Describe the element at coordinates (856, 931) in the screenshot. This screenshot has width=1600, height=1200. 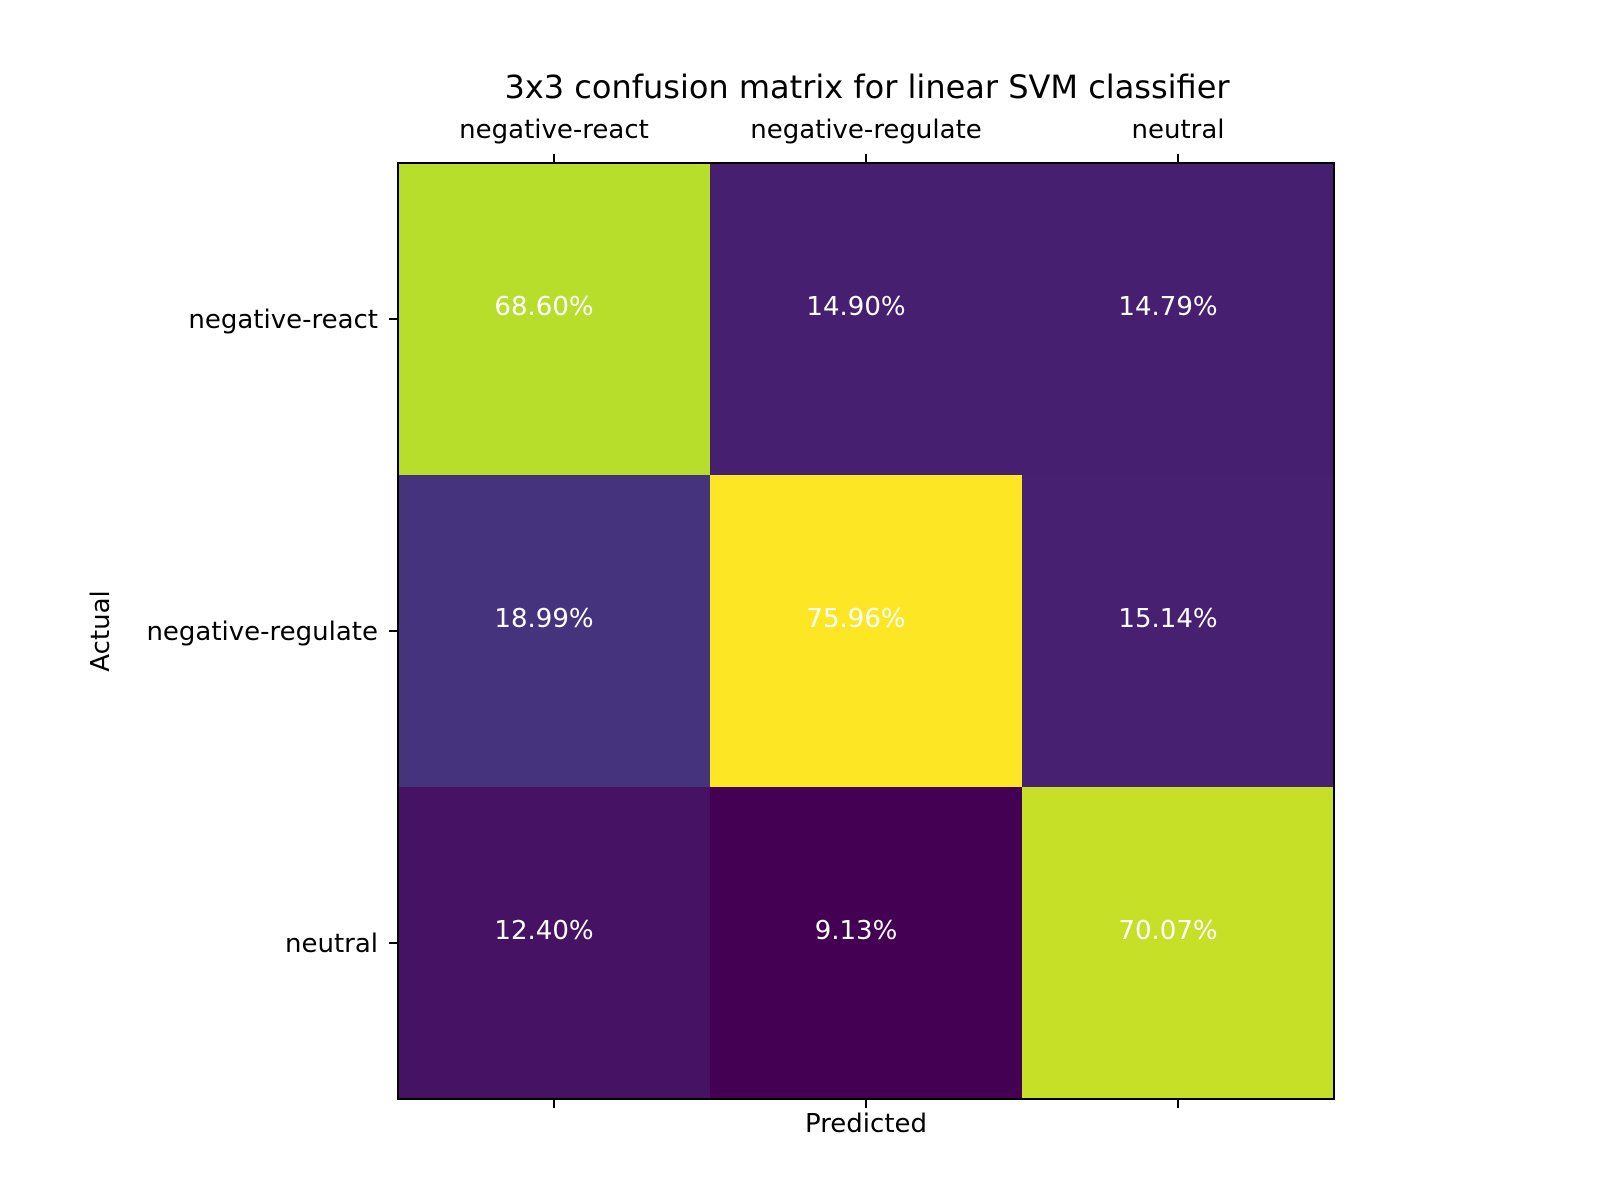
I see `cell-value-label: 9.13%` at that location.